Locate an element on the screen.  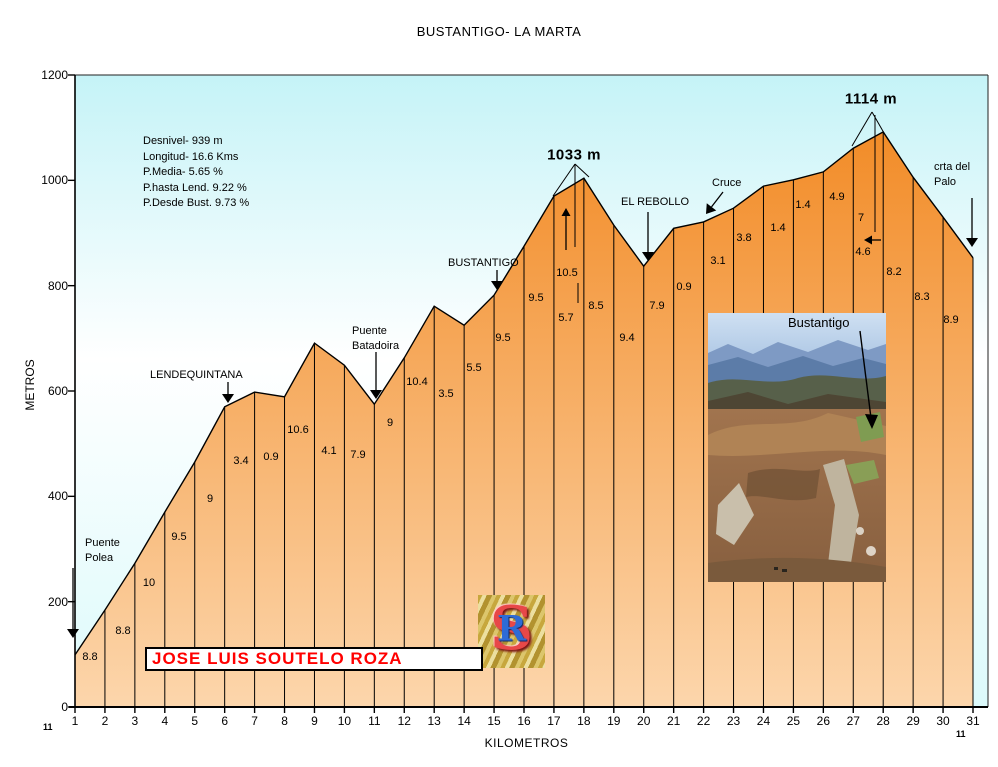
photo-shadow is located at coordinates (783, 484).